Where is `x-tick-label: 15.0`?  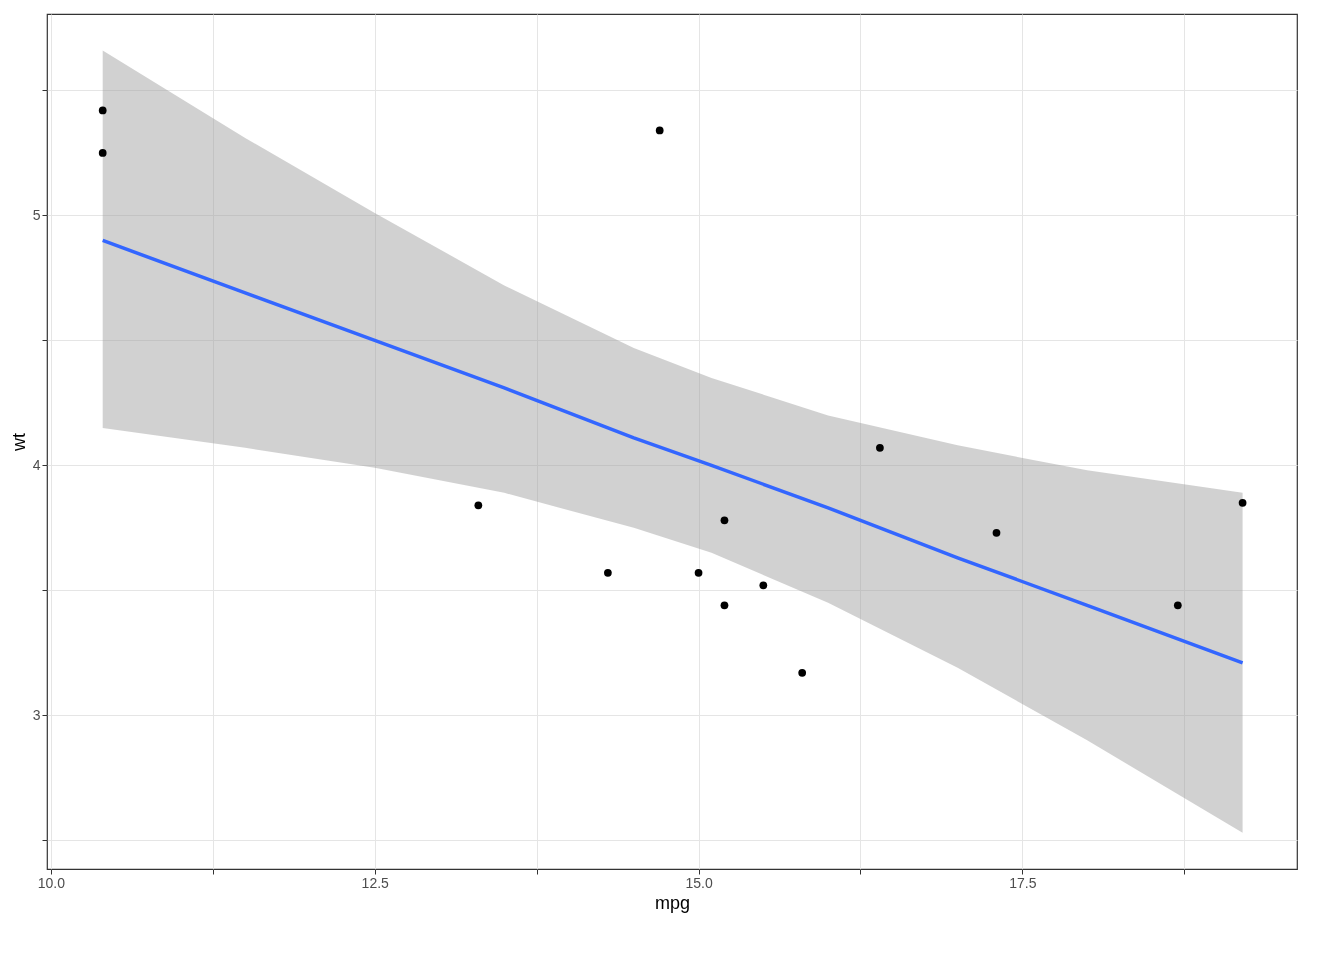
x-tick-label: 15.0 is located at coordinates (699, 882).